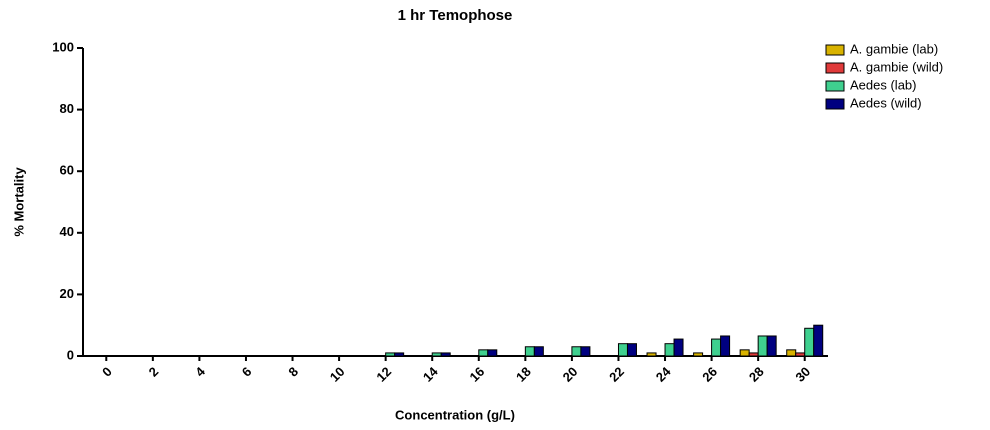 The height and width of the screenshot is (430, 990). I want to click on chart-title: 1 hr Temophose, so click(455, 15).